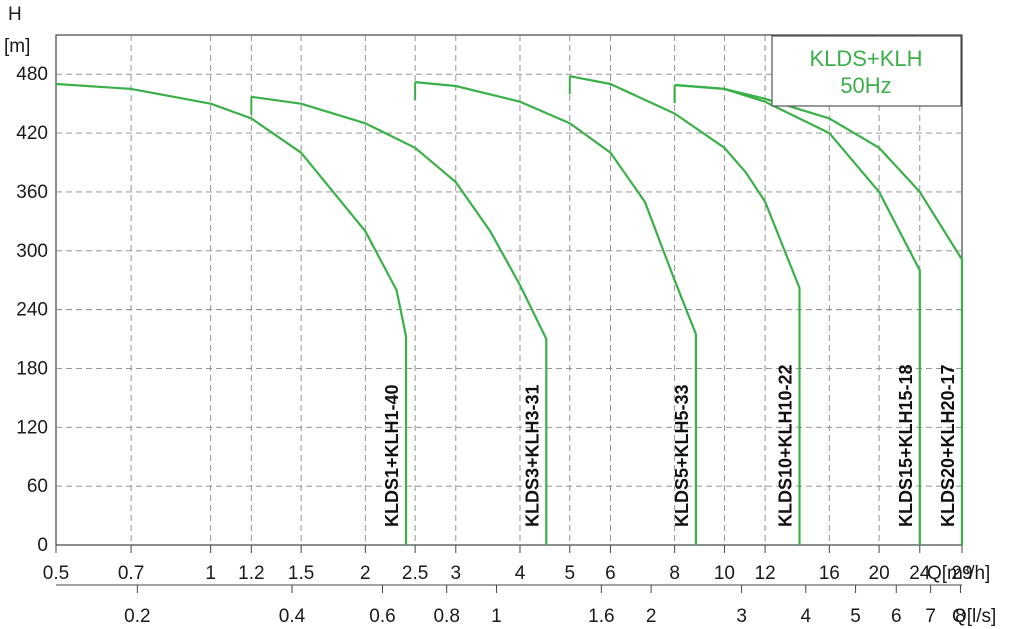  I want to click on y-tick-label: 480, so click(32, 74).